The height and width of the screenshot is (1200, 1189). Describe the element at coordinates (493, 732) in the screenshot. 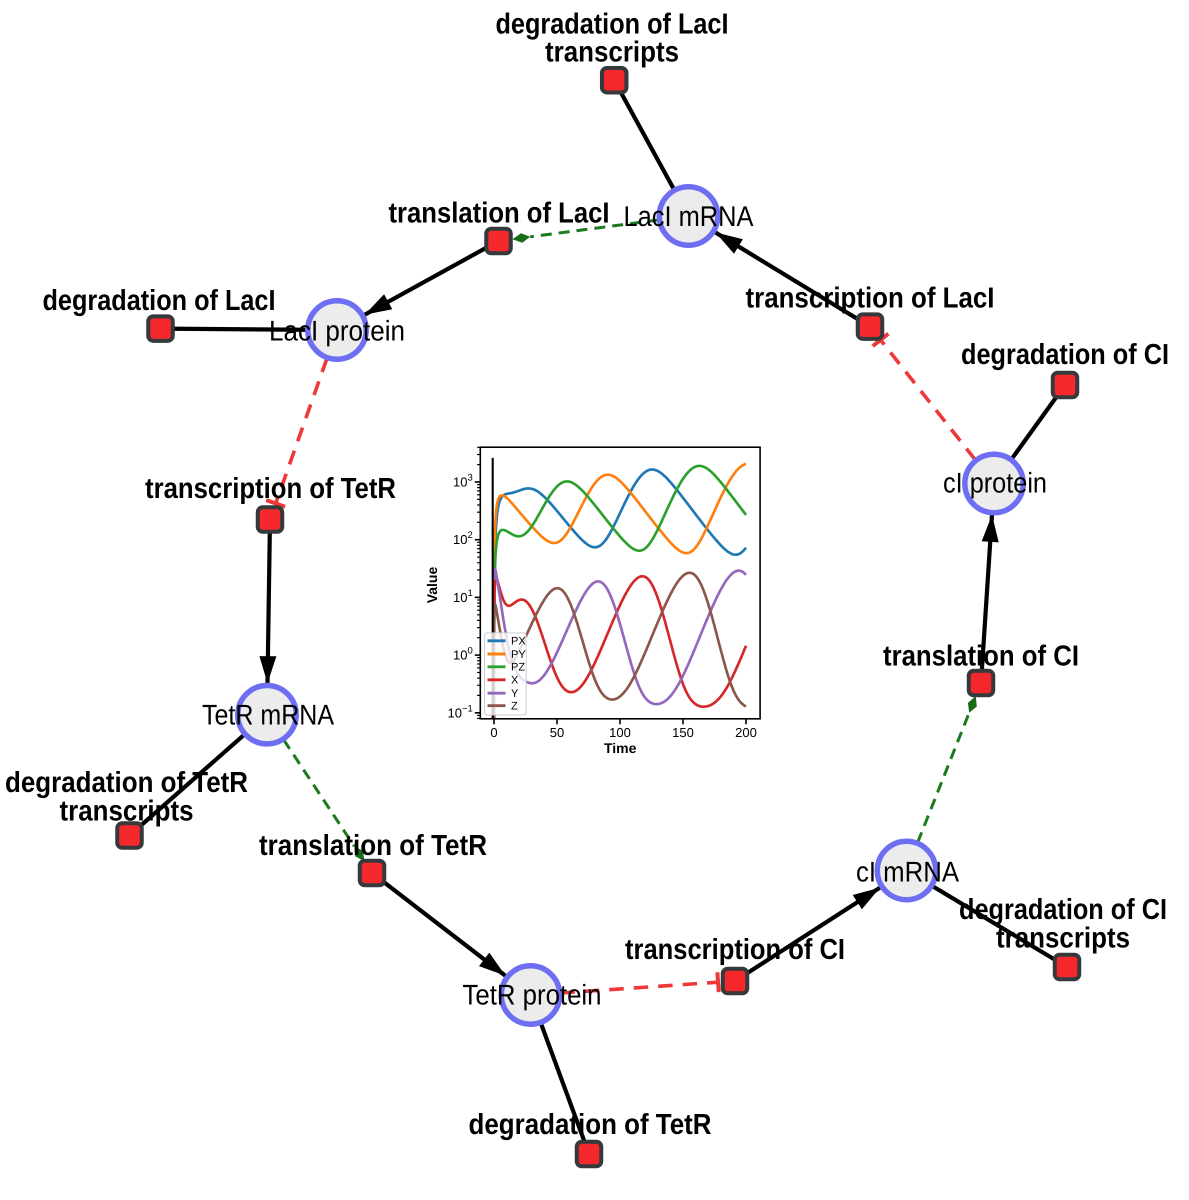

I see `svg-text: 0` at that location.